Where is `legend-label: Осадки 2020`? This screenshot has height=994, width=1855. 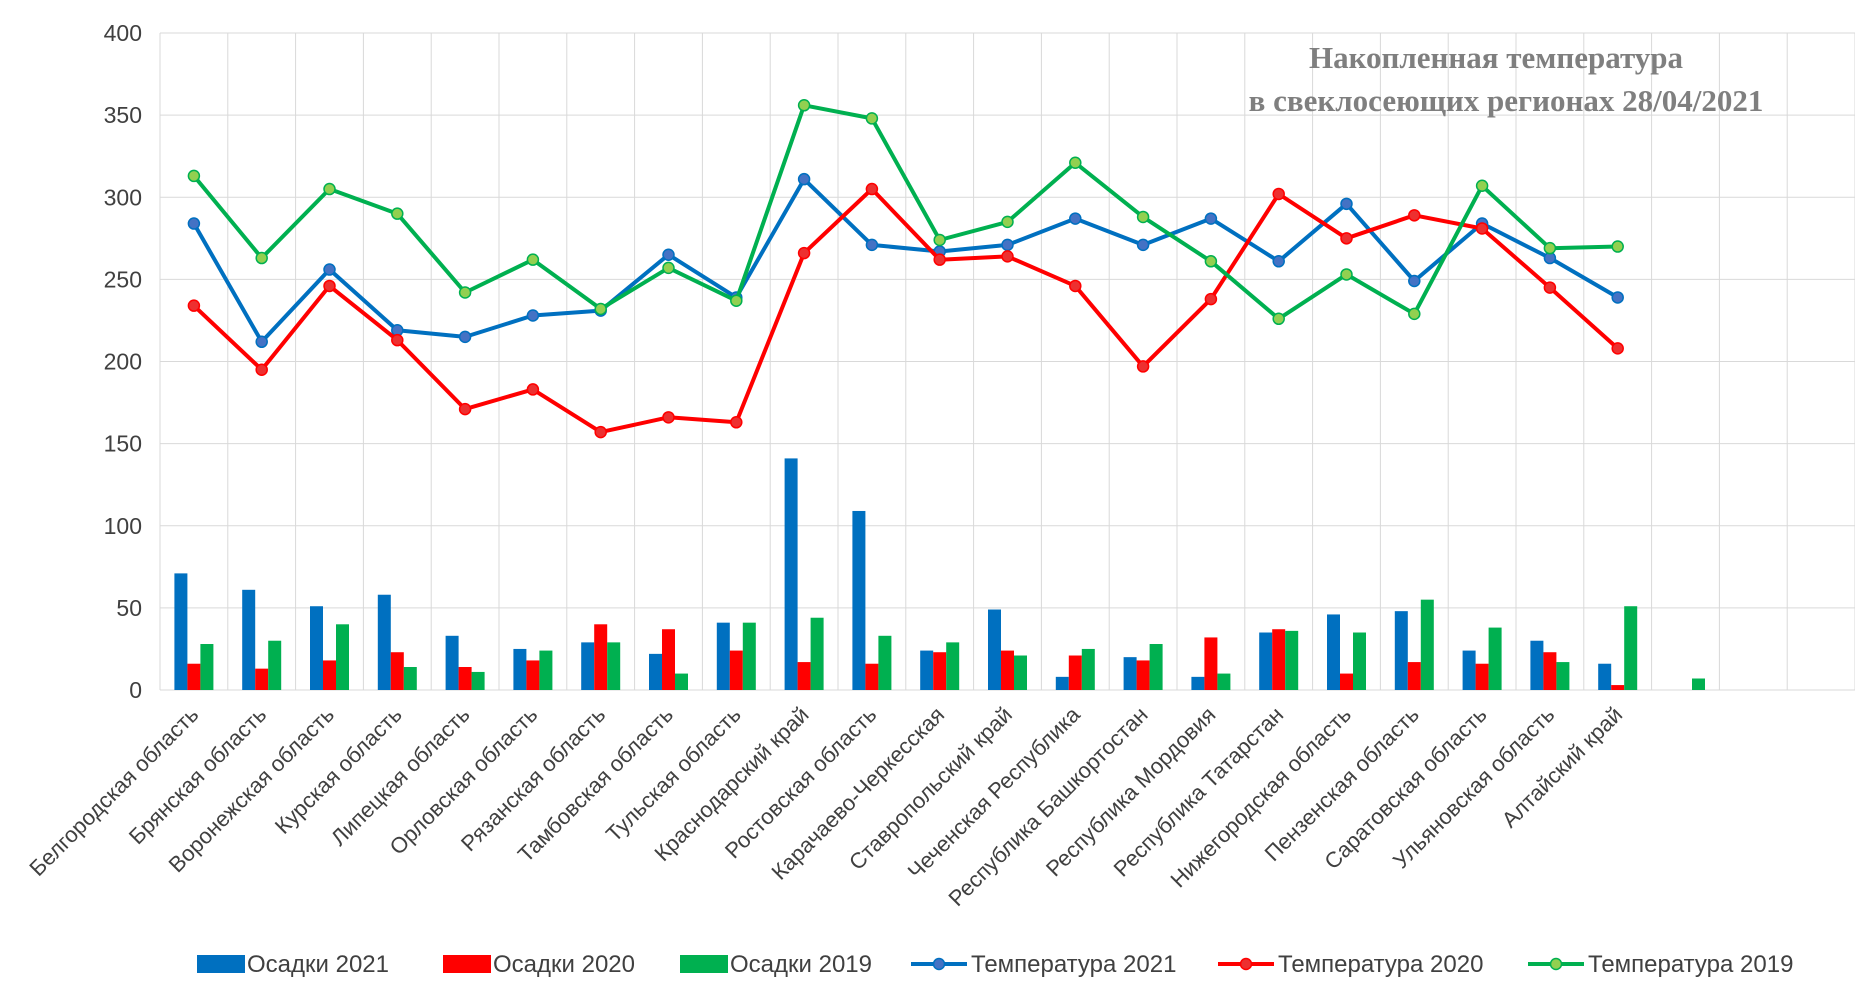 legend-label: Осадки 2020 is located at coordinates (564, 964).